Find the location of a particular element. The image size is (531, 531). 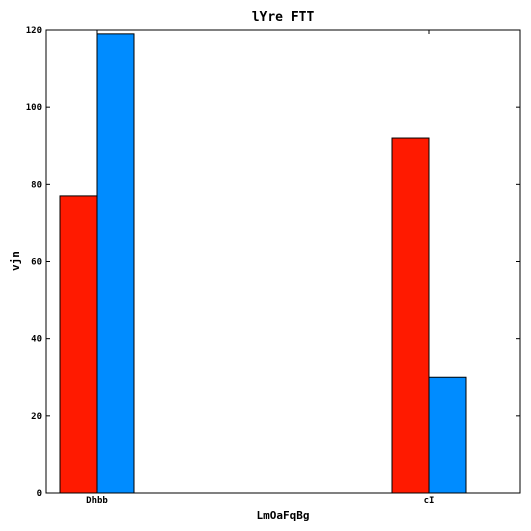

bar-series1-Dhbb is located at coordinates (78, 344).